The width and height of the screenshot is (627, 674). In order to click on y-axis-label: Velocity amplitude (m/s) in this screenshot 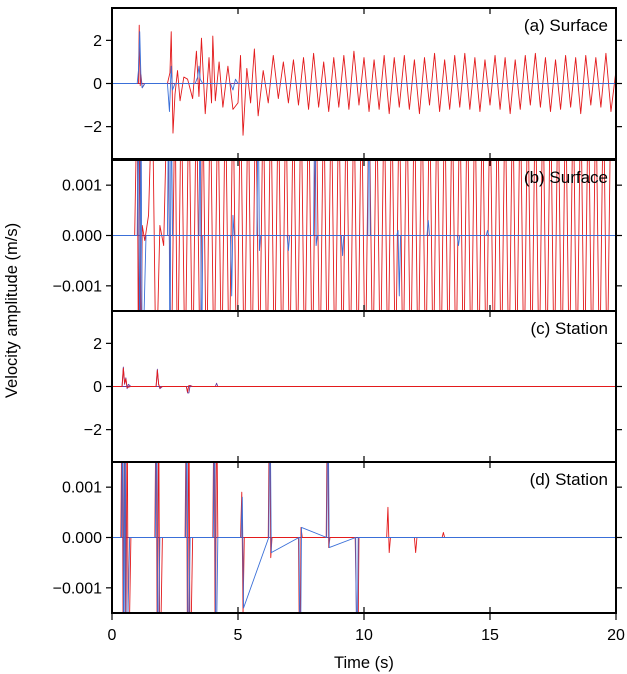, I will do `click(12, 310)`.